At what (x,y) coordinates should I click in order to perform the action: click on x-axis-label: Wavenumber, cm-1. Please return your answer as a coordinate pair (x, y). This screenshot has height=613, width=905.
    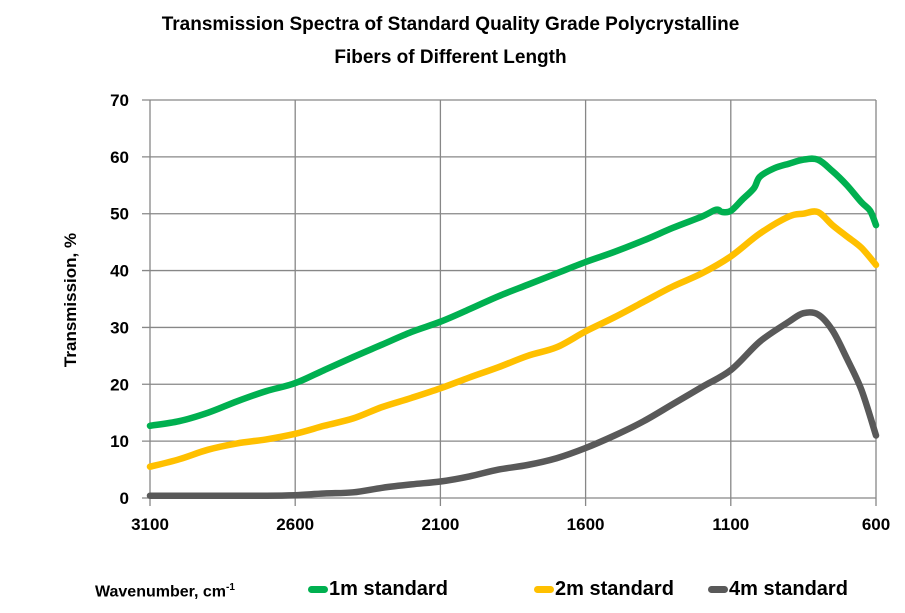
    Looking at the image, I should click on (165, 591).